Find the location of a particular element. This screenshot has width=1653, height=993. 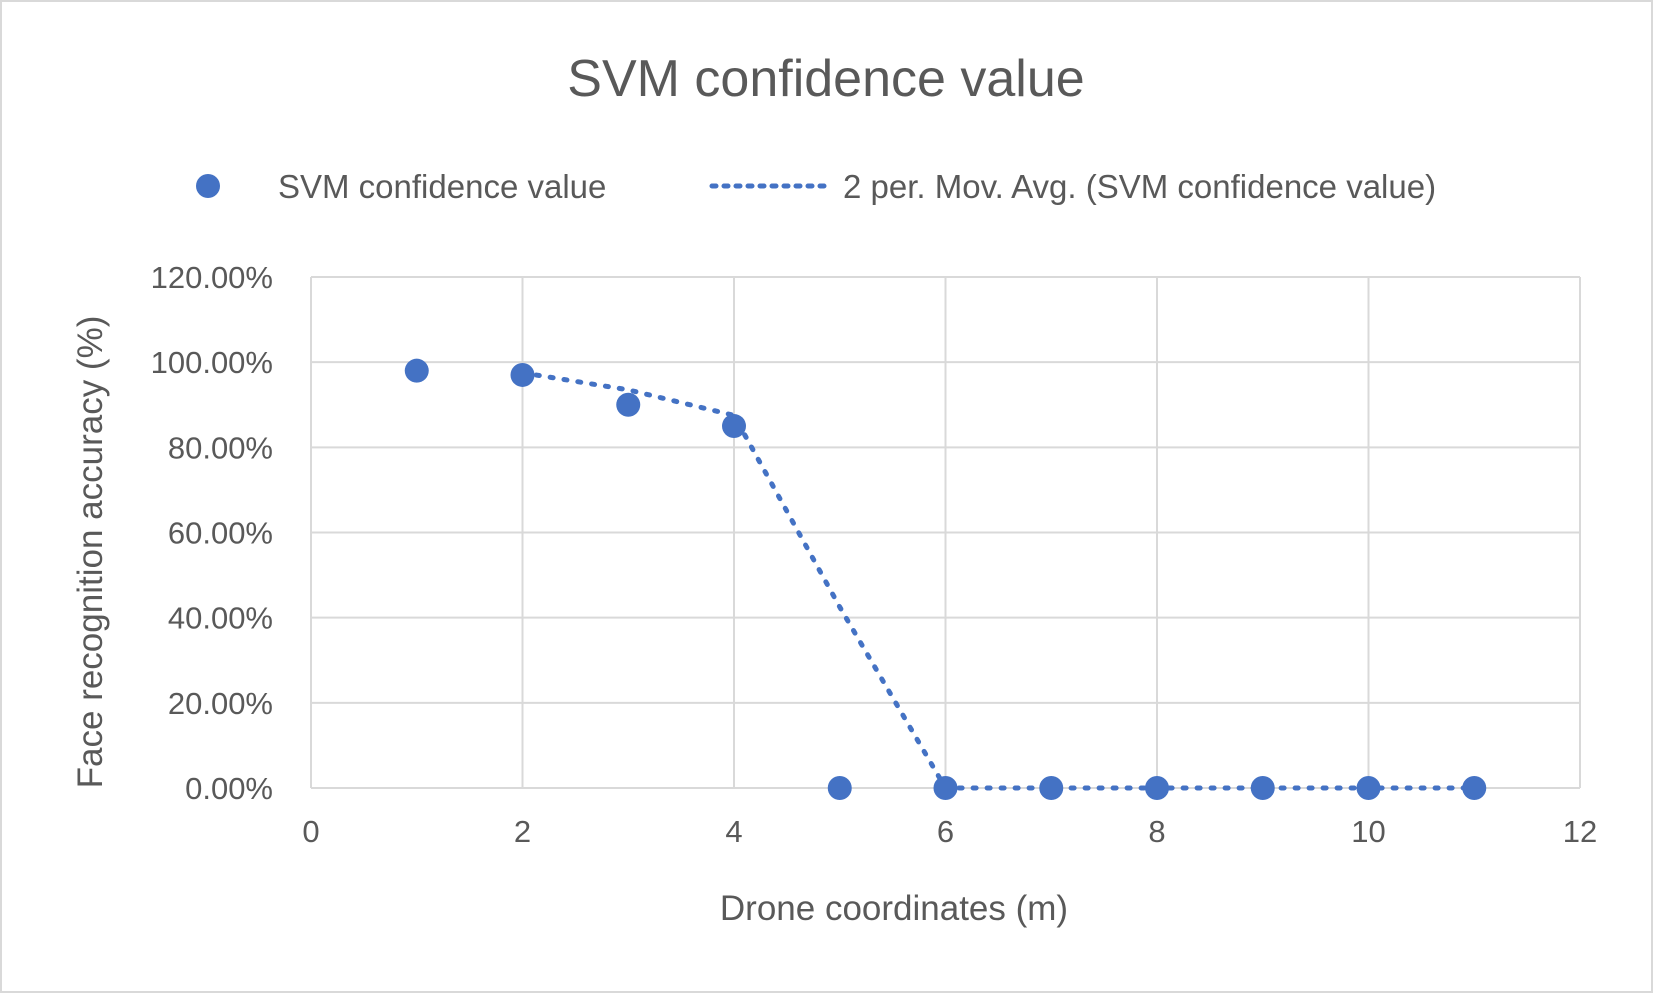

legend-label-moving-average: 2 per. Mov. Avg. (SVM confidence value) is located at coordinates (1139, 186).